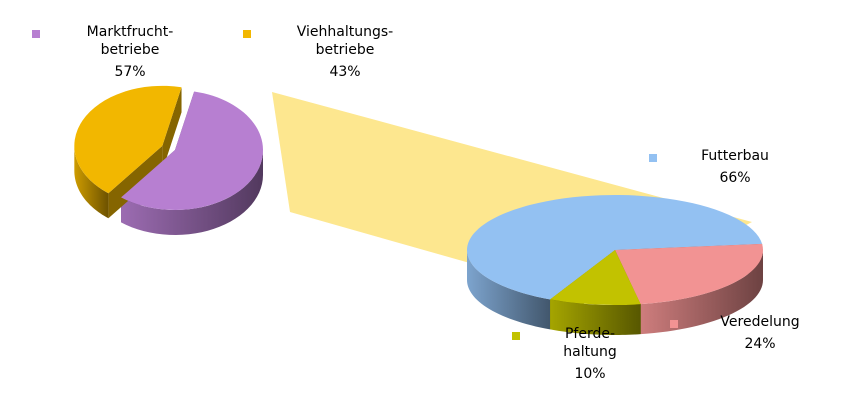 This screenshot has height=409, width=864. What do you see at coordinates (130, 41) in the screenshot?
I see `slice-label: Marktfrucht-betriebe` at bounding box center [130, 41].